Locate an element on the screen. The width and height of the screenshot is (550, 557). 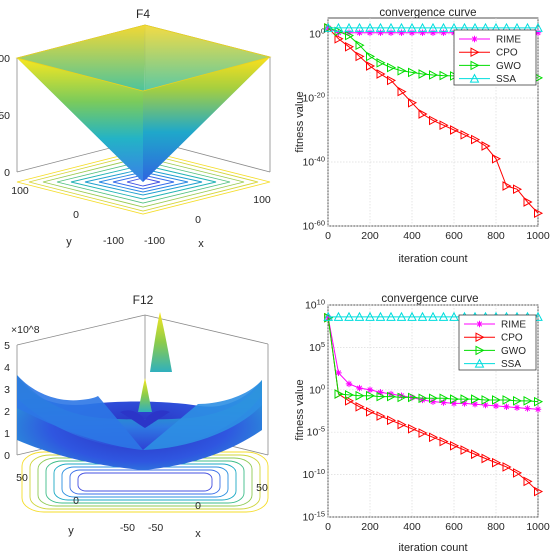
f4-surface is located at coordinates (143, 103).